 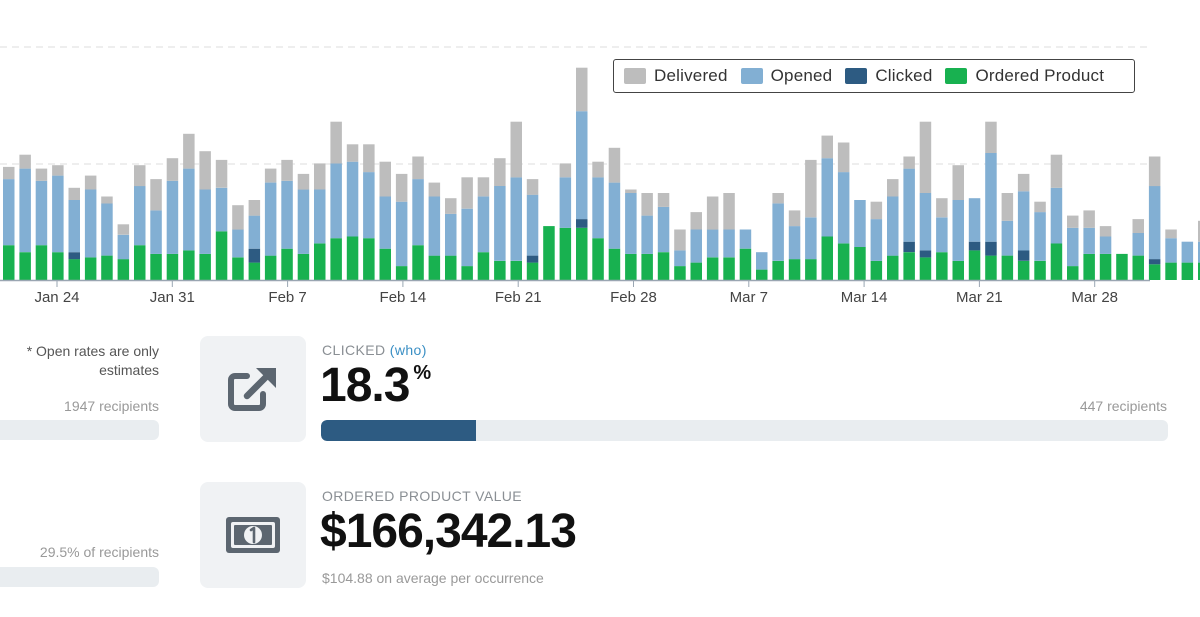 What do you see at coordinates (876, 240) in the screenshot?
I see `bar-53-opened` at bounding box center [876, 240].